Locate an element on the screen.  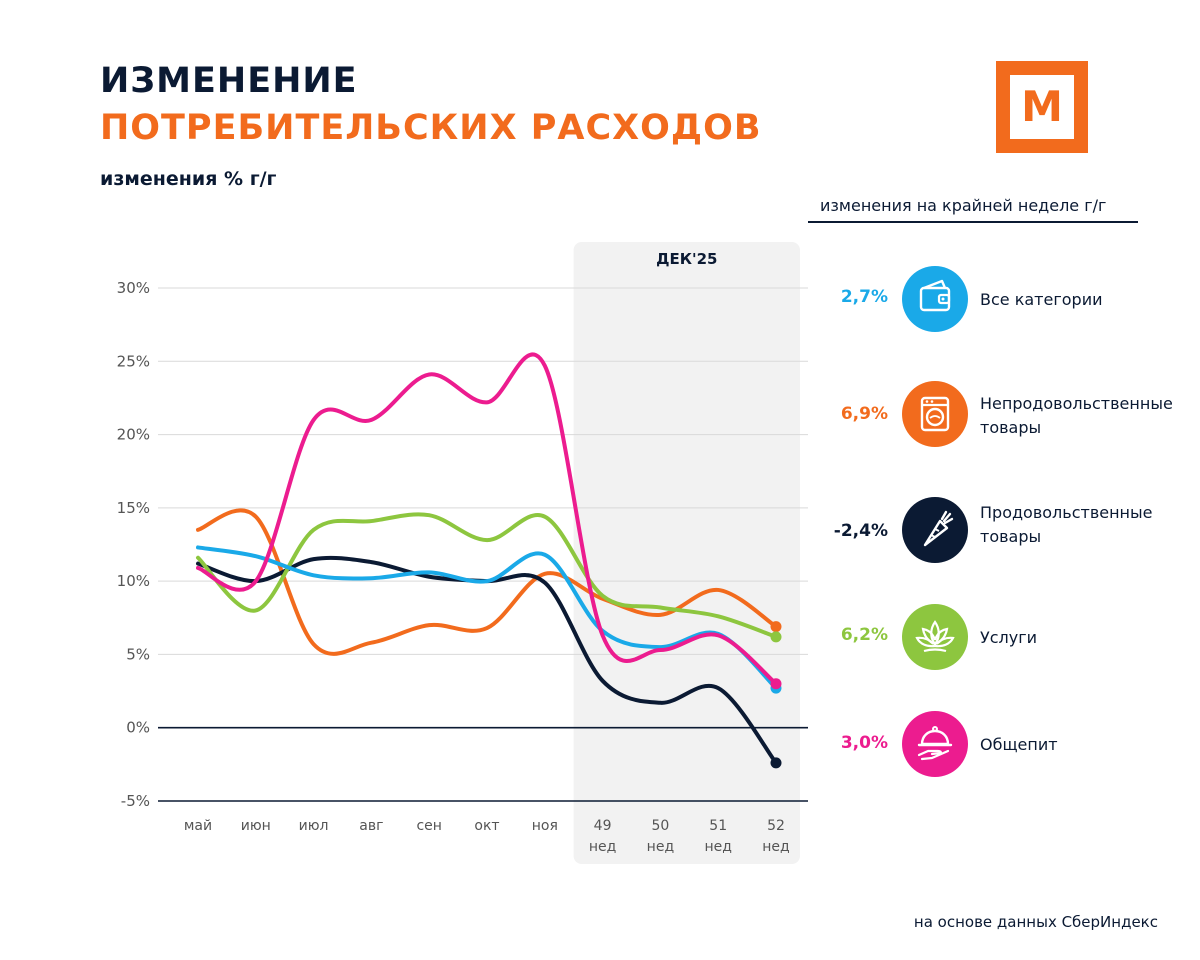
x-tick-label: 52 is located at coordinates (776, 826).